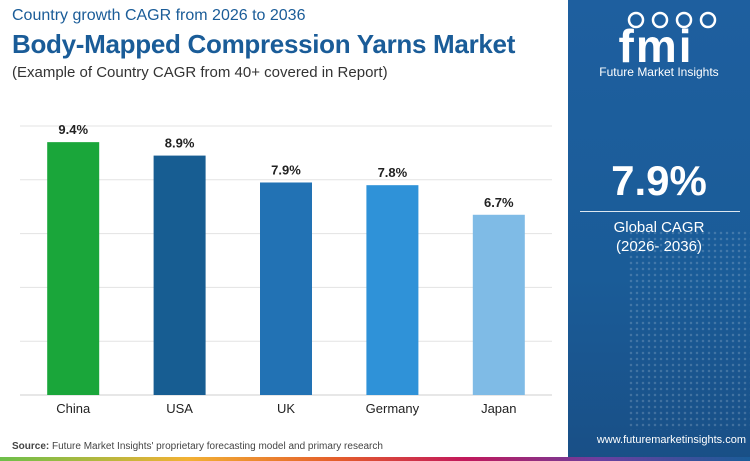 This screenshot has width=750, height=461. Describe the element at coordinates (73, 129) in the screenshot. I see `data-label-china: 9.4%` at that location.